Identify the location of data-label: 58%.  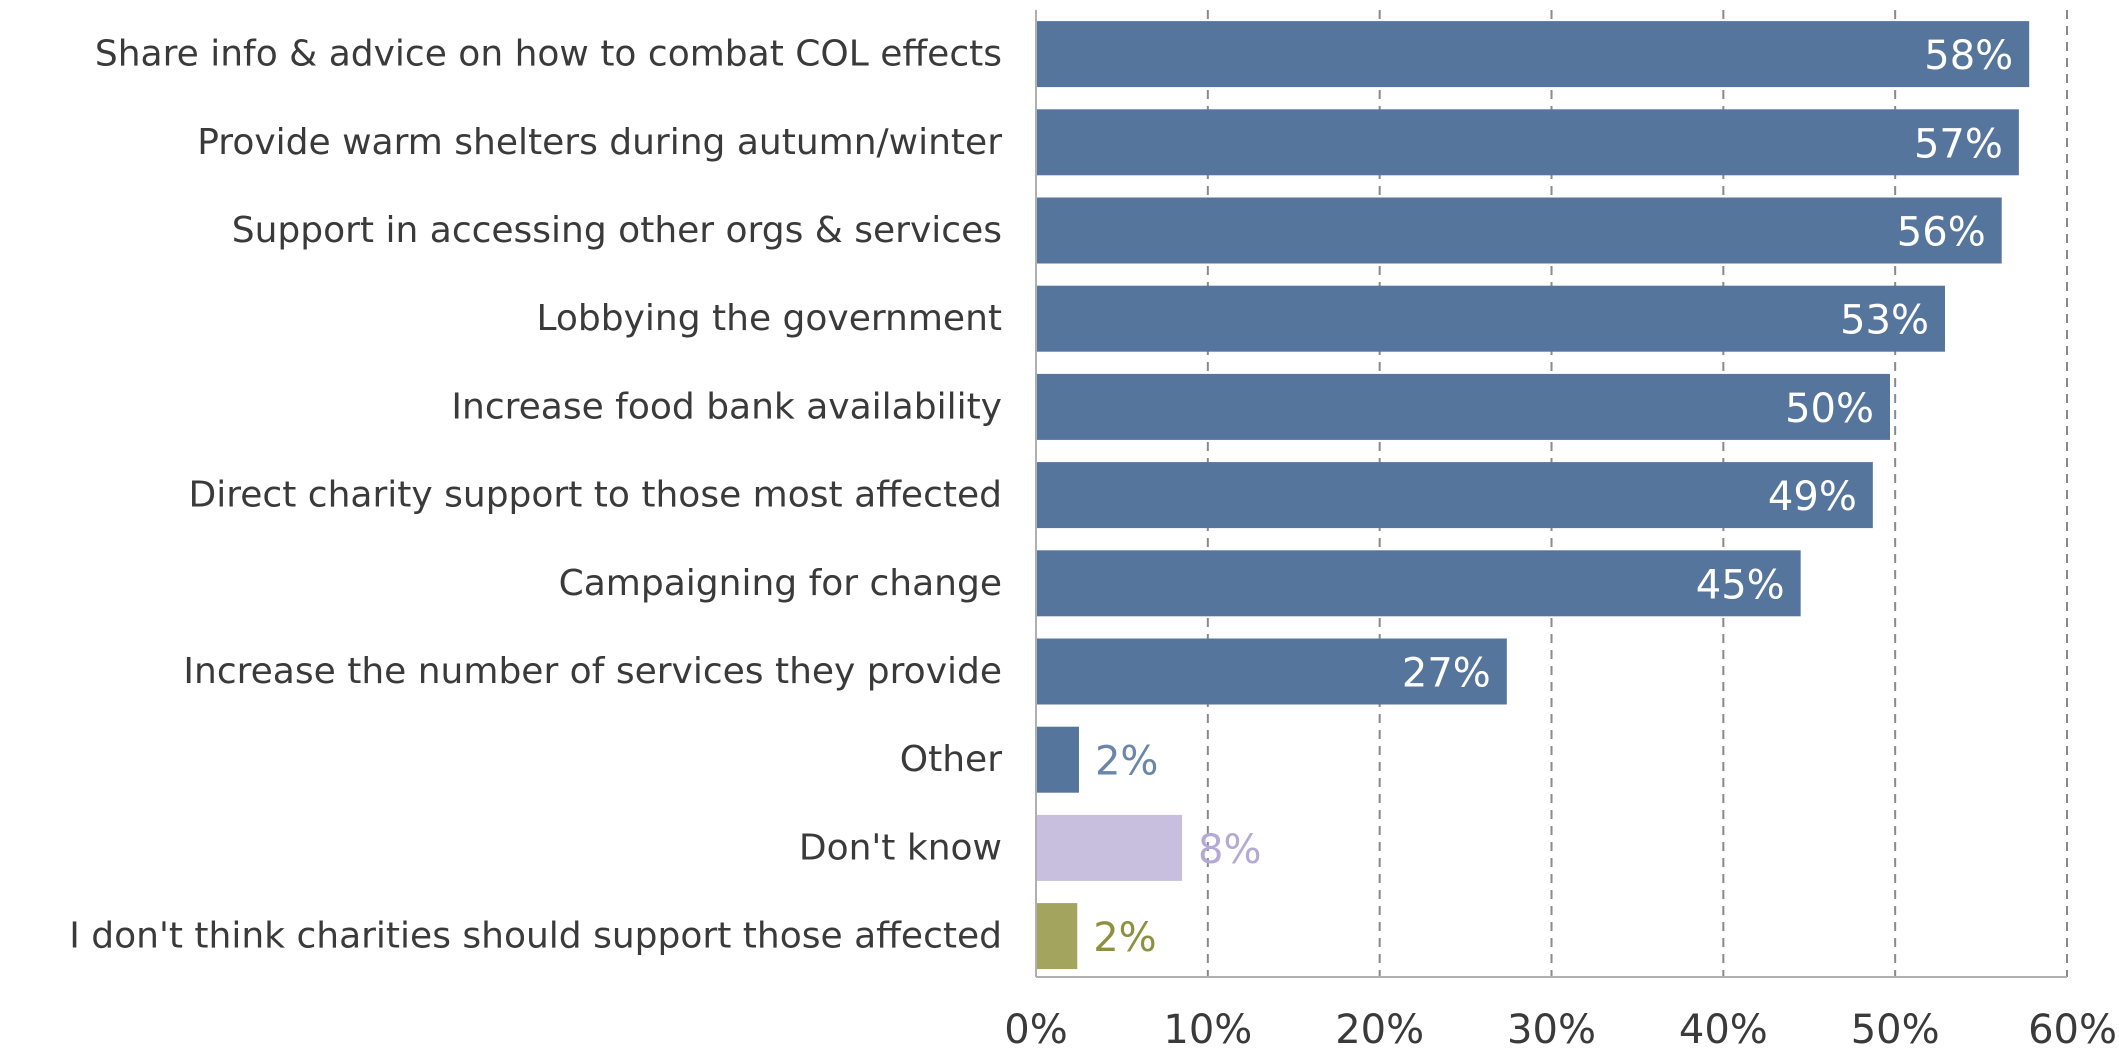
(1968, 56).